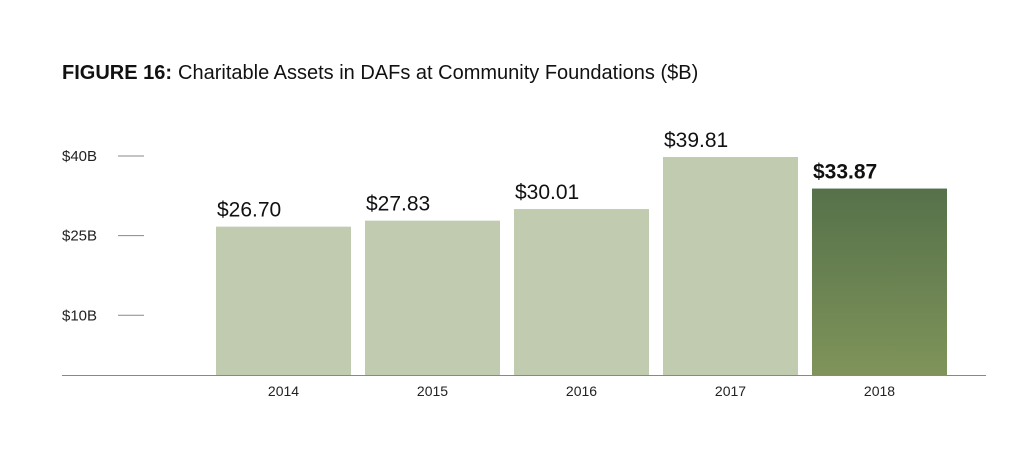  I want to click on data-label: $33.87, so click(845, 172).